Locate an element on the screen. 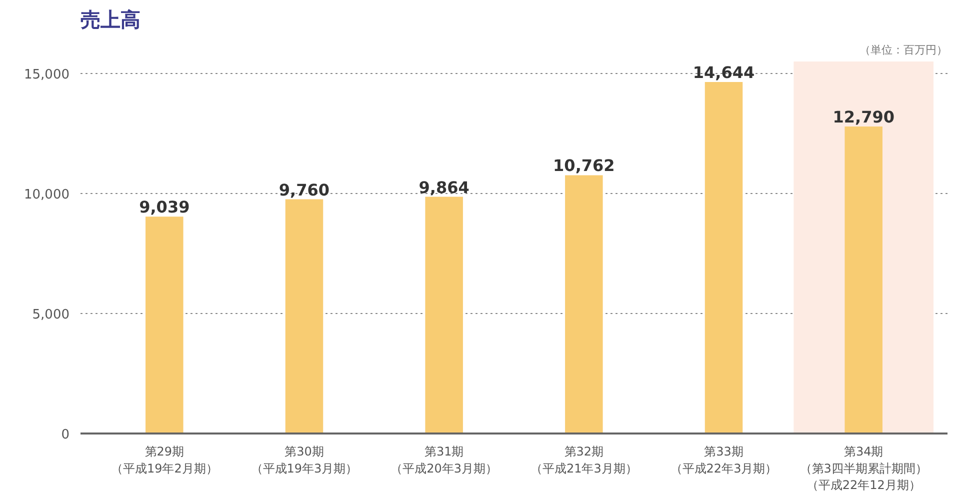 This screenshot has height=495, width=967. y-tick-label: 15,000 is located at coordinates (47, 75).